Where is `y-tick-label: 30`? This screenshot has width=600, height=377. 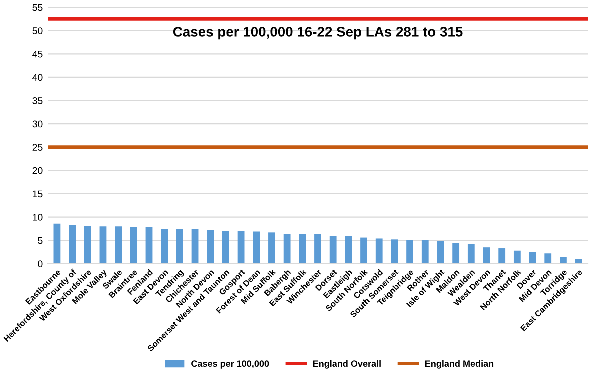
y-tick-label: 30 is located at coordinates (37, 124).